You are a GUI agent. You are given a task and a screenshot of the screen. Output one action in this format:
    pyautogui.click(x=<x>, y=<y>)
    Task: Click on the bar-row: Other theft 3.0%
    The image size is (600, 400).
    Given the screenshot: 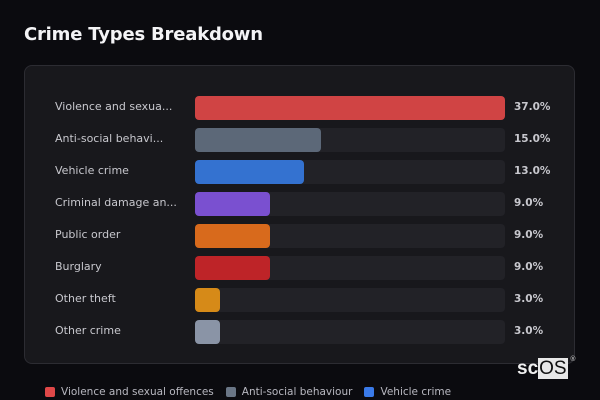 What is the action you would take?
    pyautogui.click(x=299, y=300)
    